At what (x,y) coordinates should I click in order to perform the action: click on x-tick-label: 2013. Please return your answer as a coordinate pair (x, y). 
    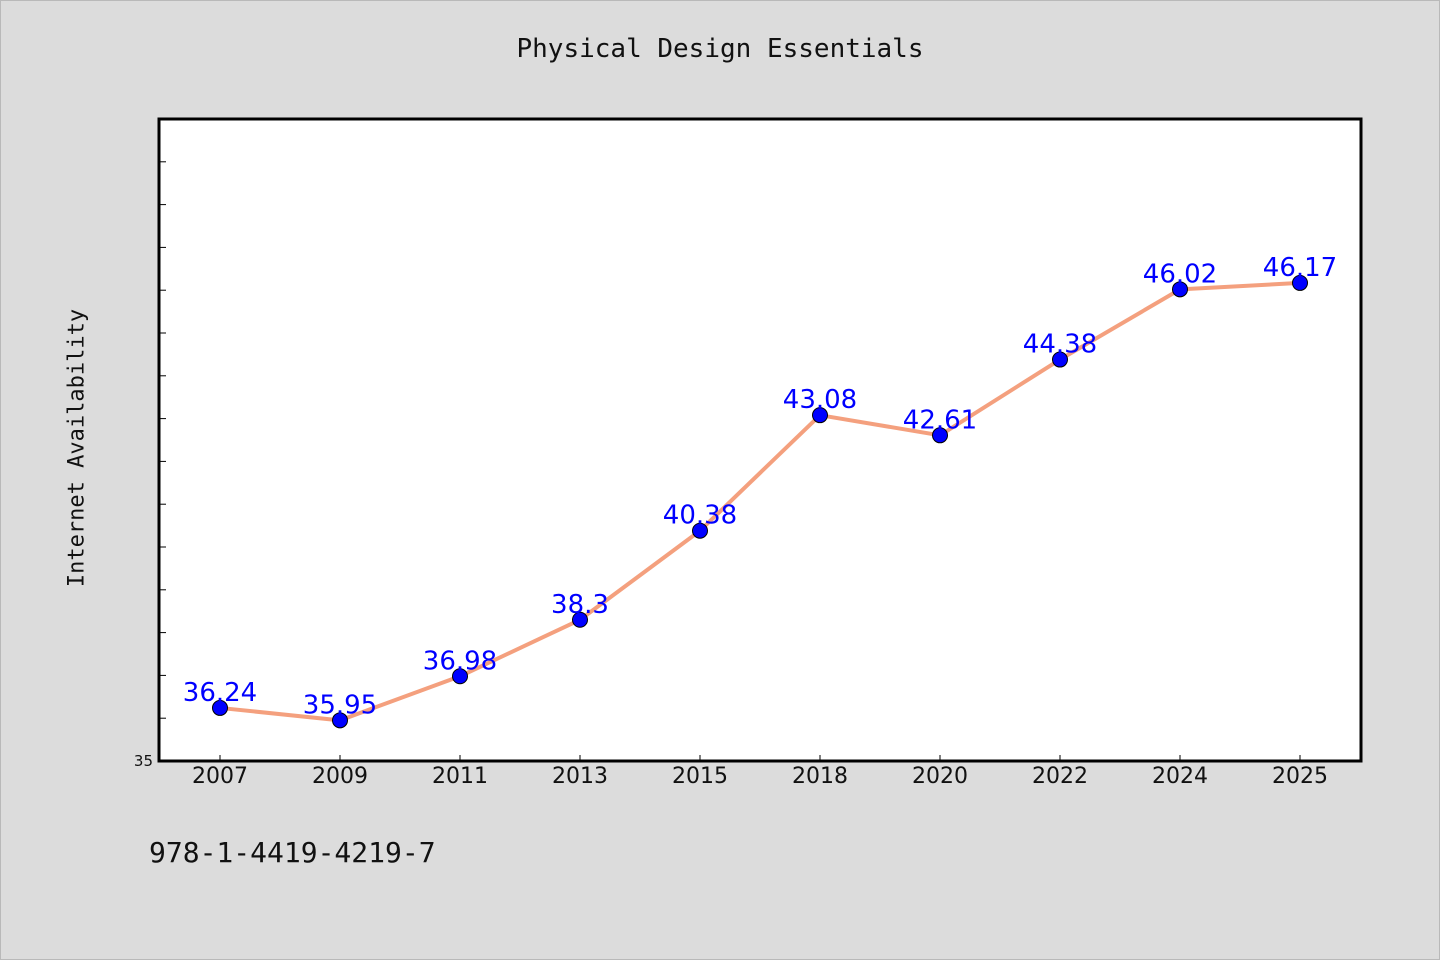
    Looking at the image, I should click on (580, 776).